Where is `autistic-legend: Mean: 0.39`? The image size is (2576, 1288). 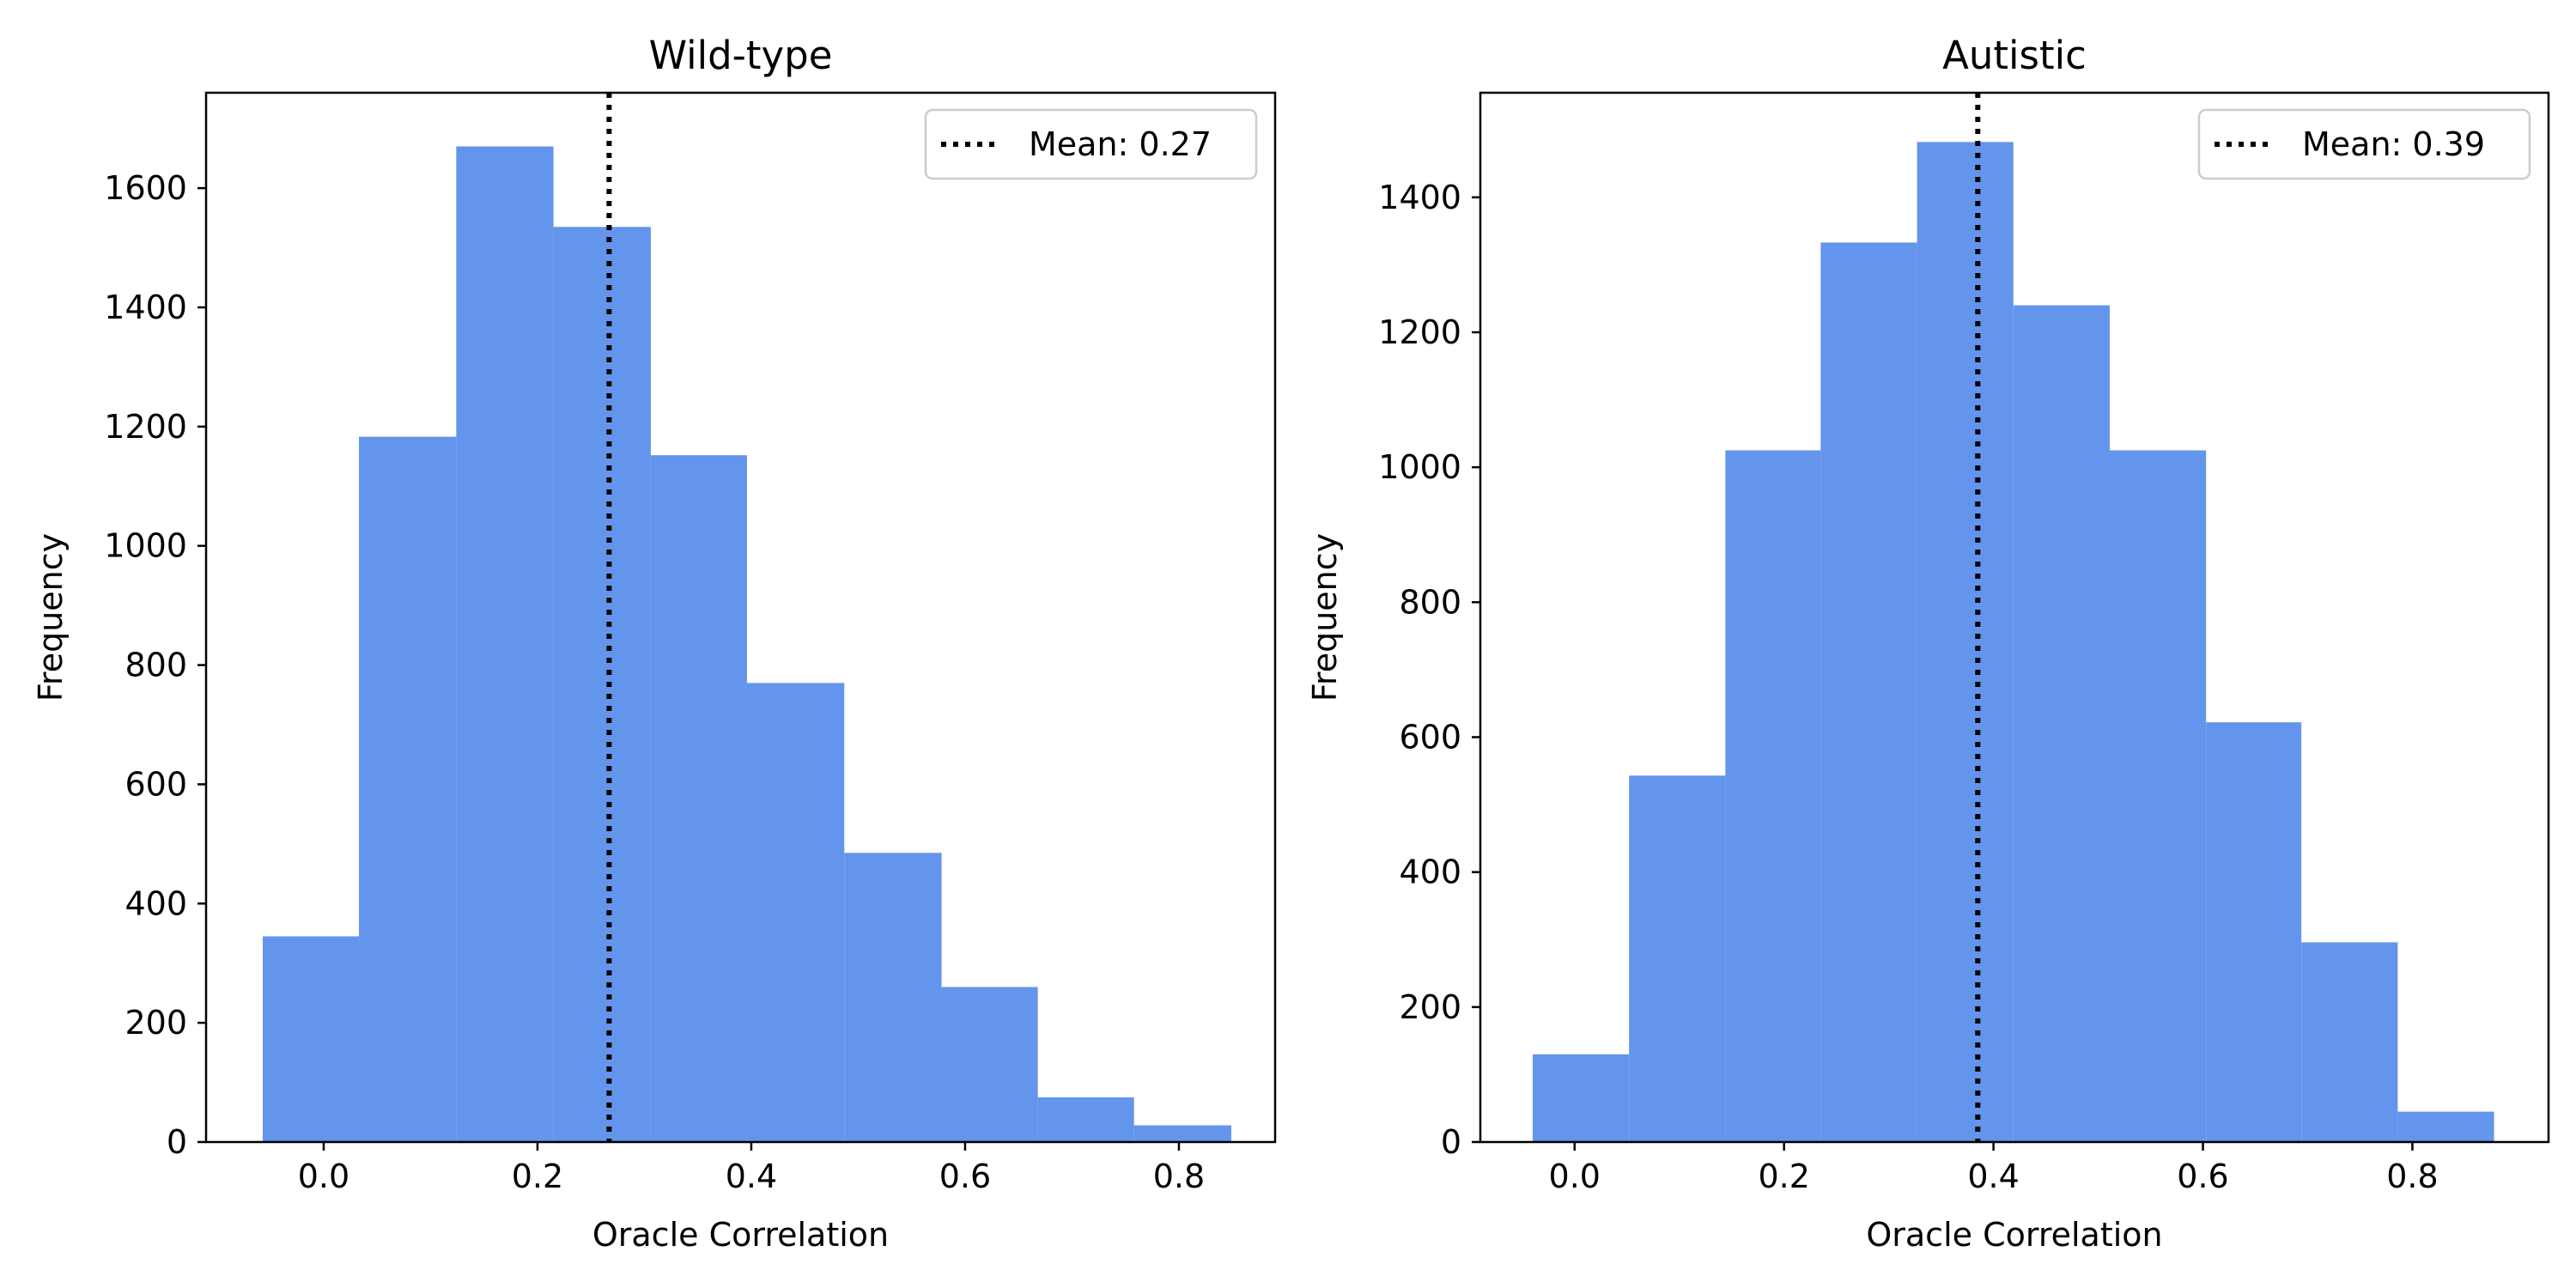
autistic-legend: Mean: 0.39 is located at coordinates (2364, 144).